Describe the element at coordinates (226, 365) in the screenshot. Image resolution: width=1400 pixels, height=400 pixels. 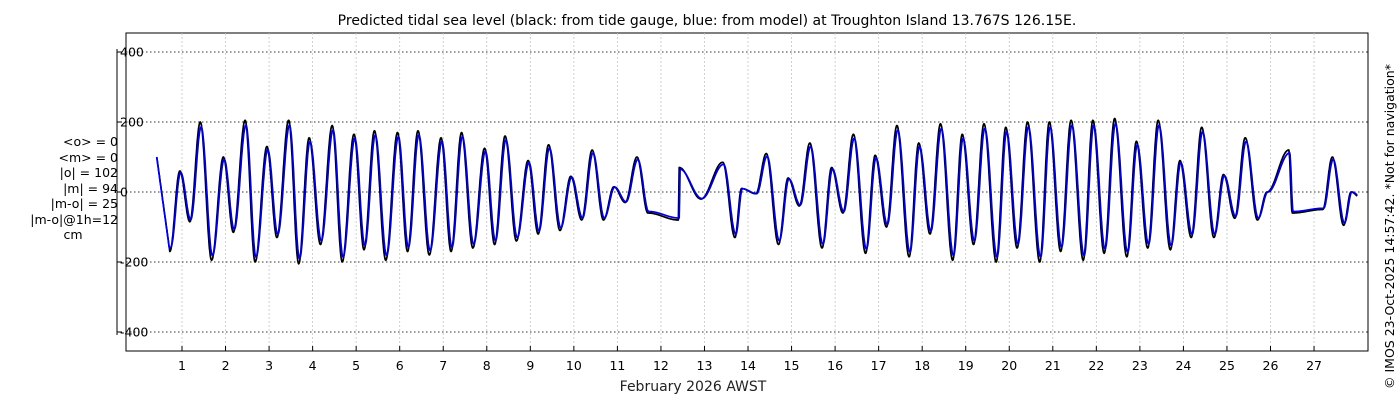
I see `x-tick-label-2: 2` at that location.